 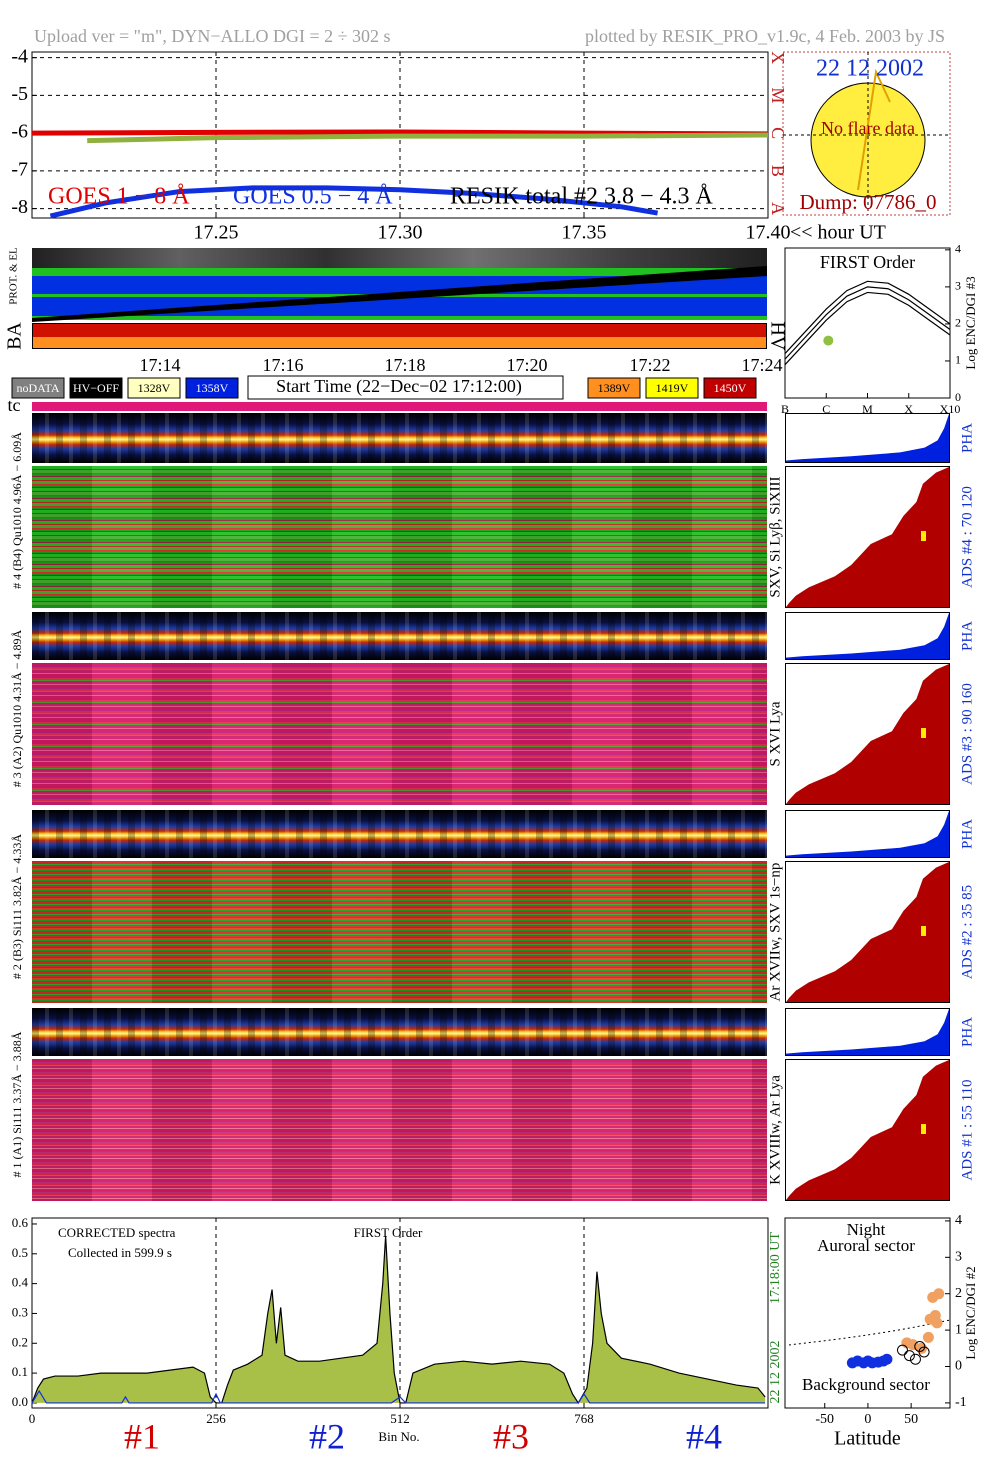 I want to click on x-tick-label: M, so click(x=867, y=409).